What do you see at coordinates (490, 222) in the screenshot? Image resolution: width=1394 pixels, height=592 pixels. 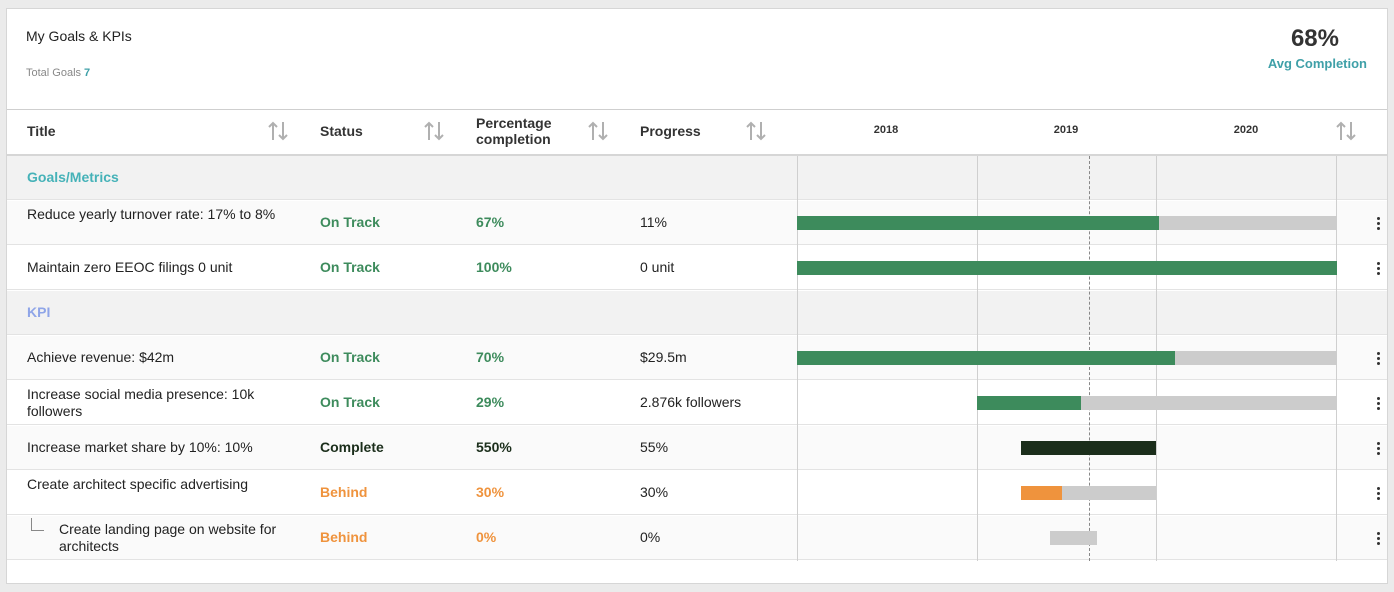 I see `goal-percentage: 67%` at bounding box center [490, 222].